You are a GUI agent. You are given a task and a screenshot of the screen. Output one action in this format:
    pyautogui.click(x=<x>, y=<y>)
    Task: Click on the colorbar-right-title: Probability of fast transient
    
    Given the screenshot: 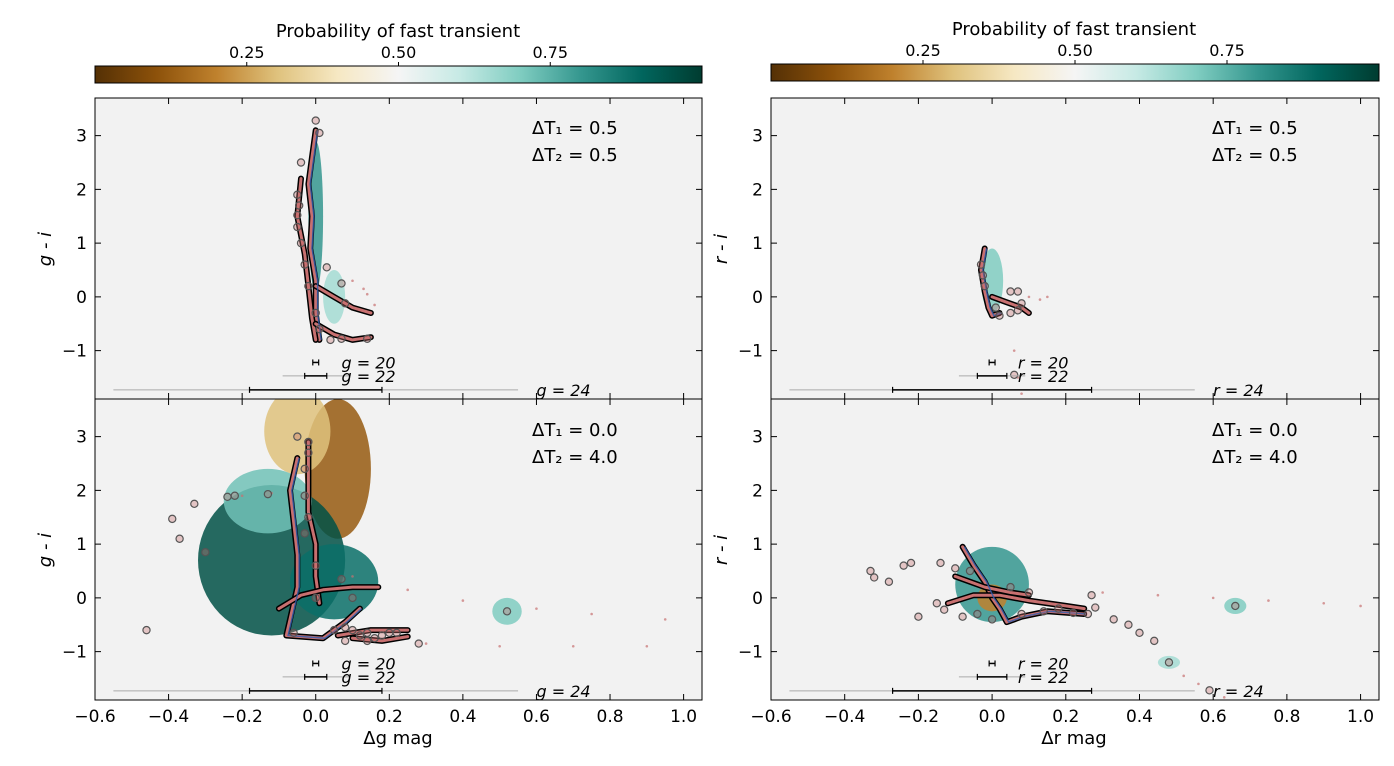 What is the action you would take?
    pyautogui.click(x=1074, y=29)
    